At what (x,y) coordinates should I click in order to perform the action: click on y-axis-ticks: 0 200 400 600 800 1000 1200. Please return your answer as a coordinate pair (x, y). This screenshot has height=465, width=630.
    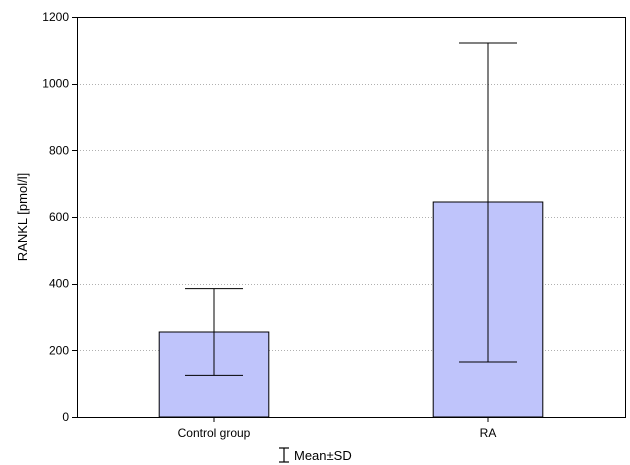
    Looking at the image, I should click on (59, 217).